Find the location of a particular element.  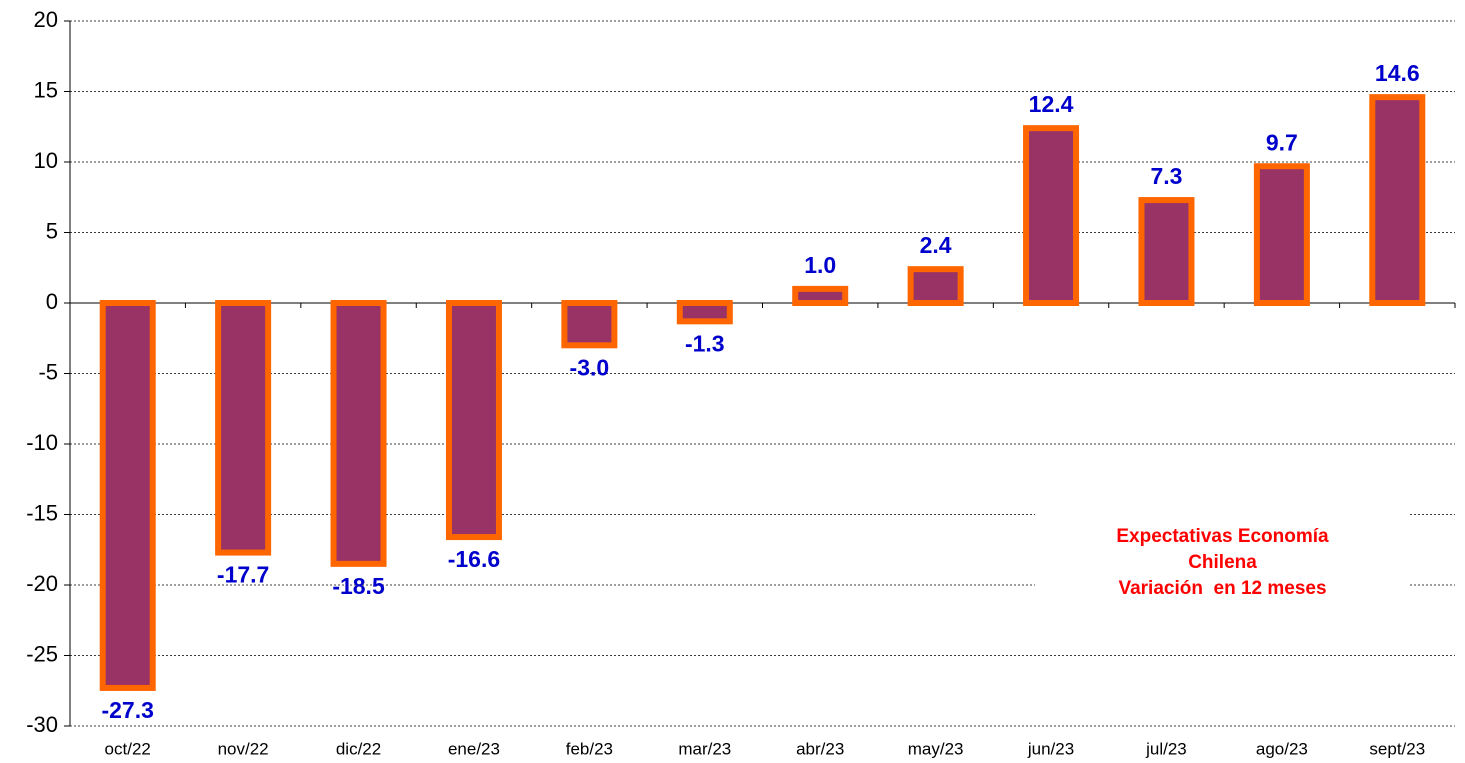

annotation: Chilena is located at coordinates (1222, 562).